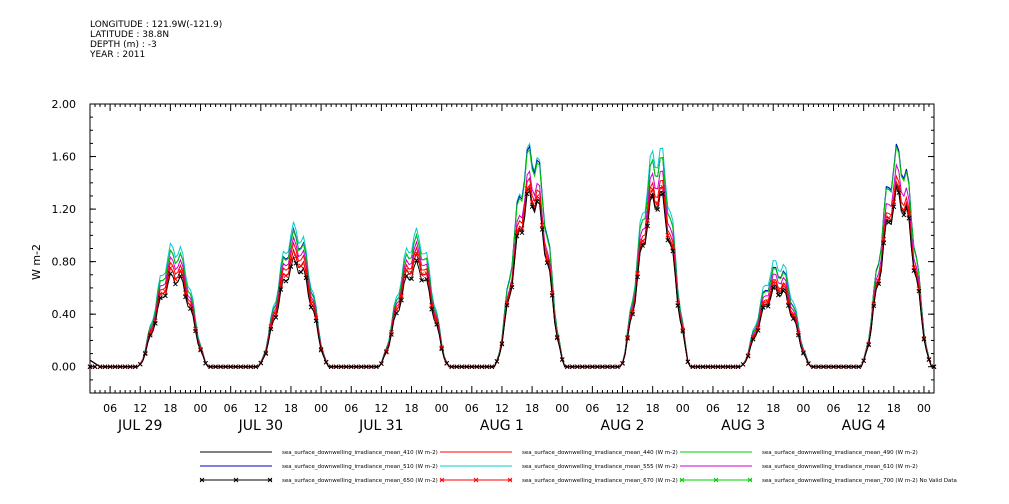 This screenshot has width=1009, height=504. I want to click on x-date-label: AUG 2, so click(623, 426).